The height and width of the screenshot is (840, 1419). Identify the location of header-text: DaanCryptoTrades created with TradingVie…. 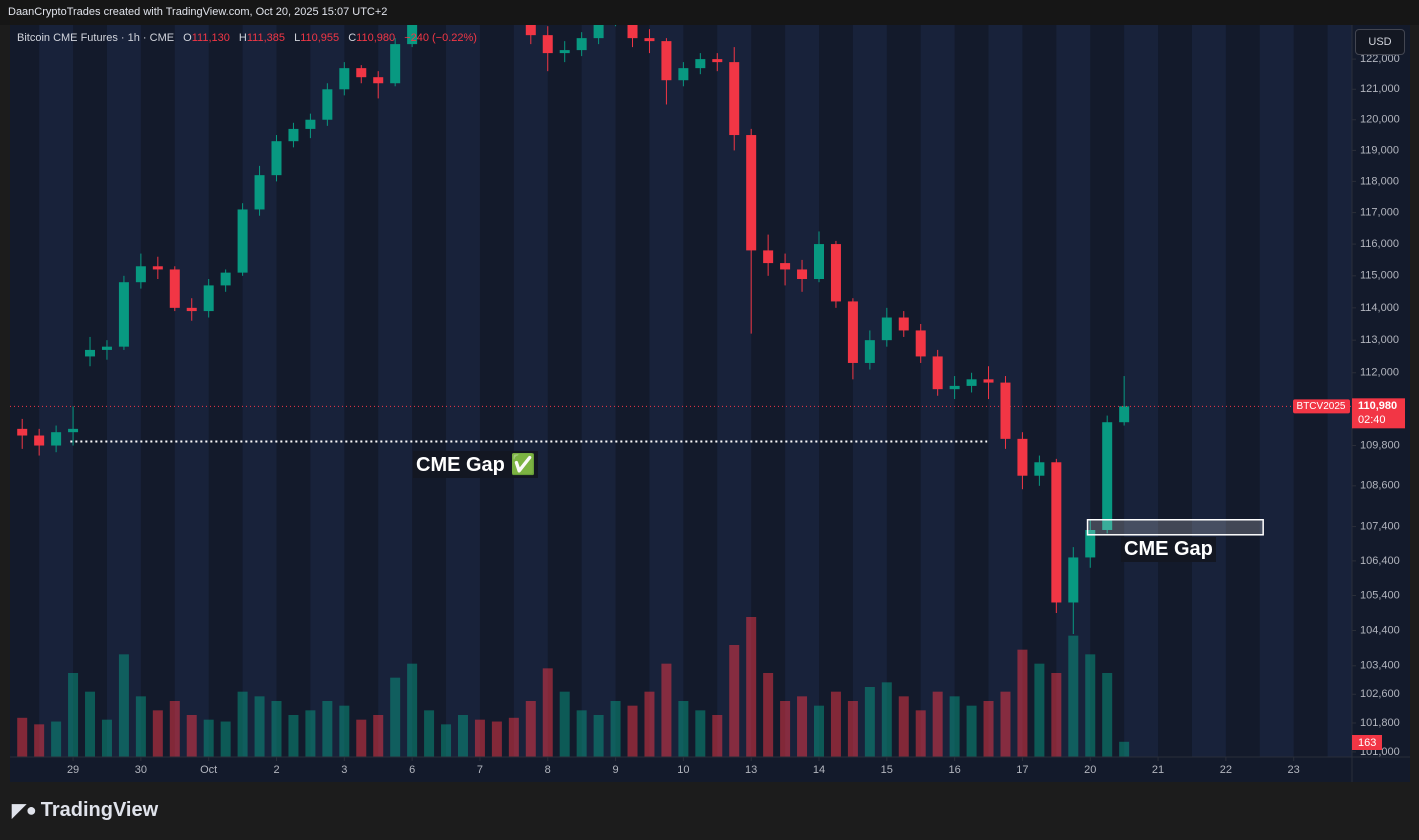
(198, 12).